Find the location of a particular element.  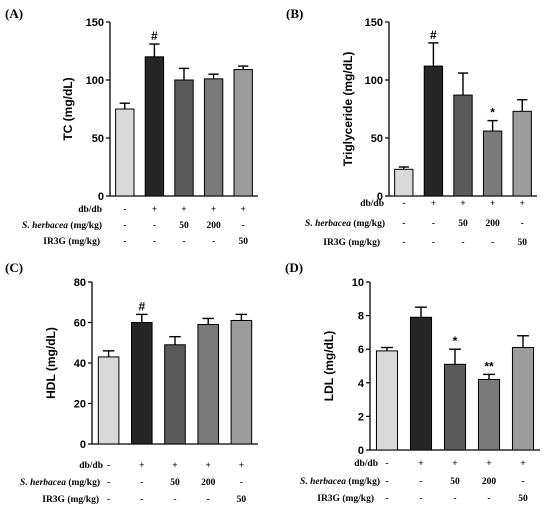

panel-label: (B) is located at coordinates (294, 13).